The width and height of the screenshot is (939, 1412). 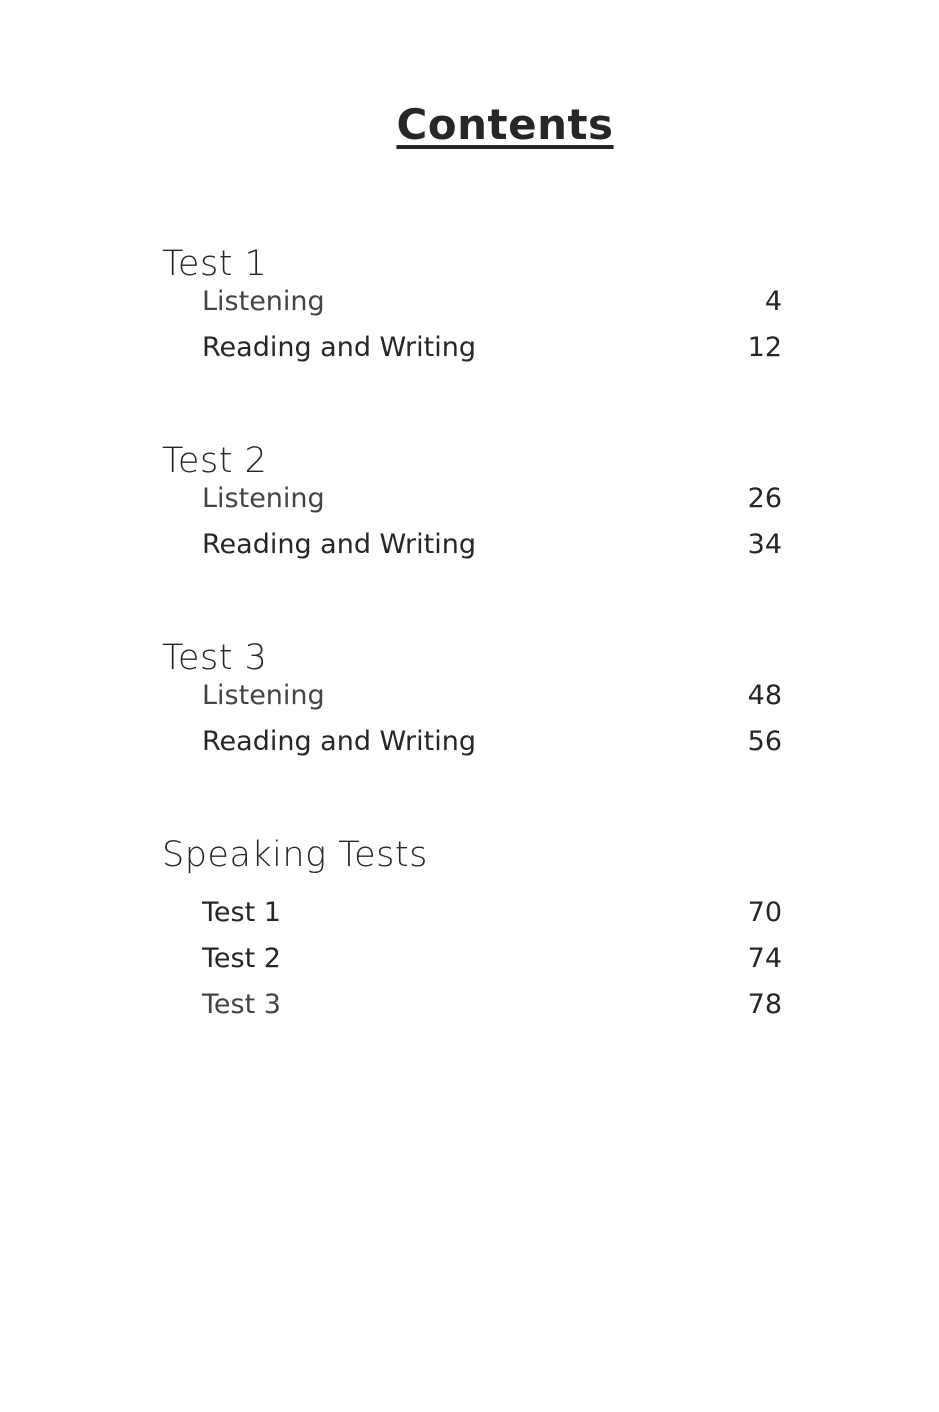 What do you see at coordinates (764, 741) in the screenshot?
I see `entry-page: 56` at bounding box center [764, 741].